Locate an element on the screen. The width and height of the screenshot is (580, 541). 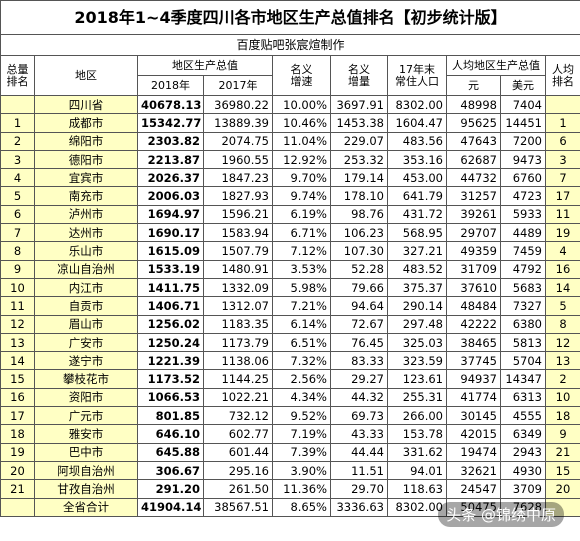
cell: 4930 is located at coordinates (523, 470).